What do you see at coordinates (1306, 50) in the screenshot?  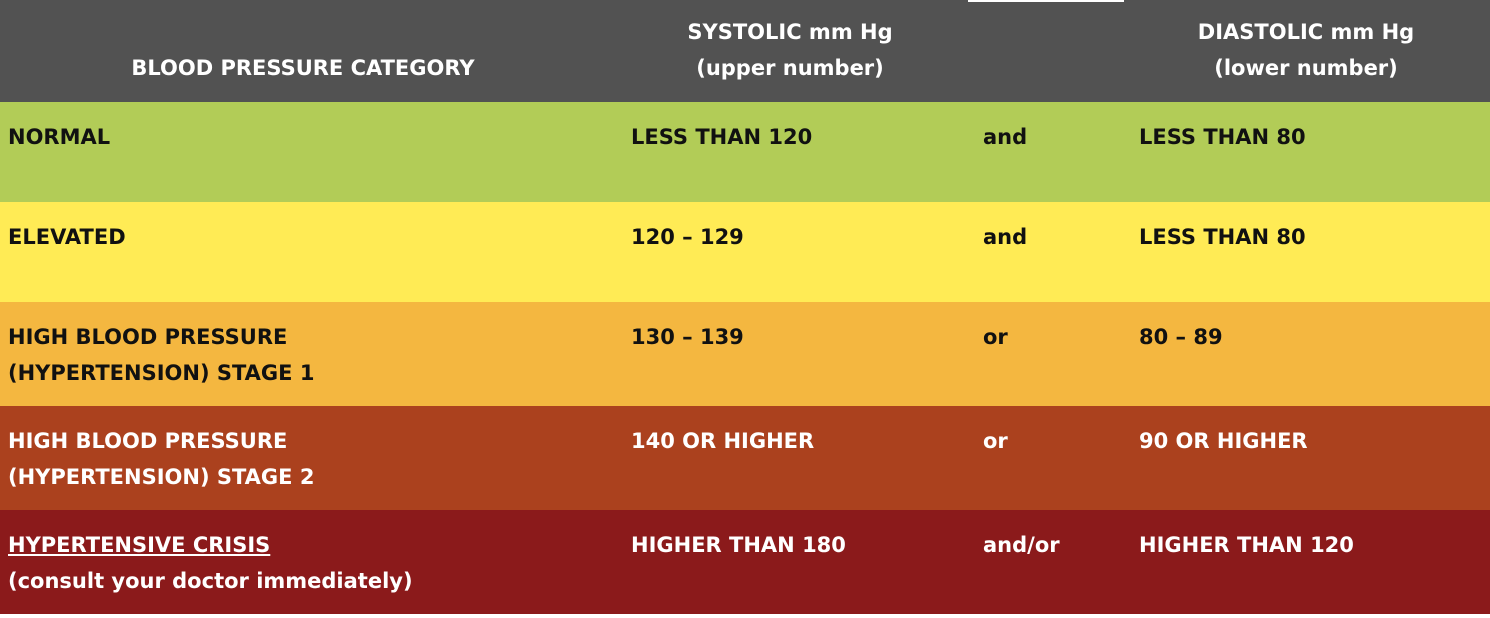 I see `header-diastolic: DIASTOLIC mm Hg (lower number)` at bounding box center [1306, 50].